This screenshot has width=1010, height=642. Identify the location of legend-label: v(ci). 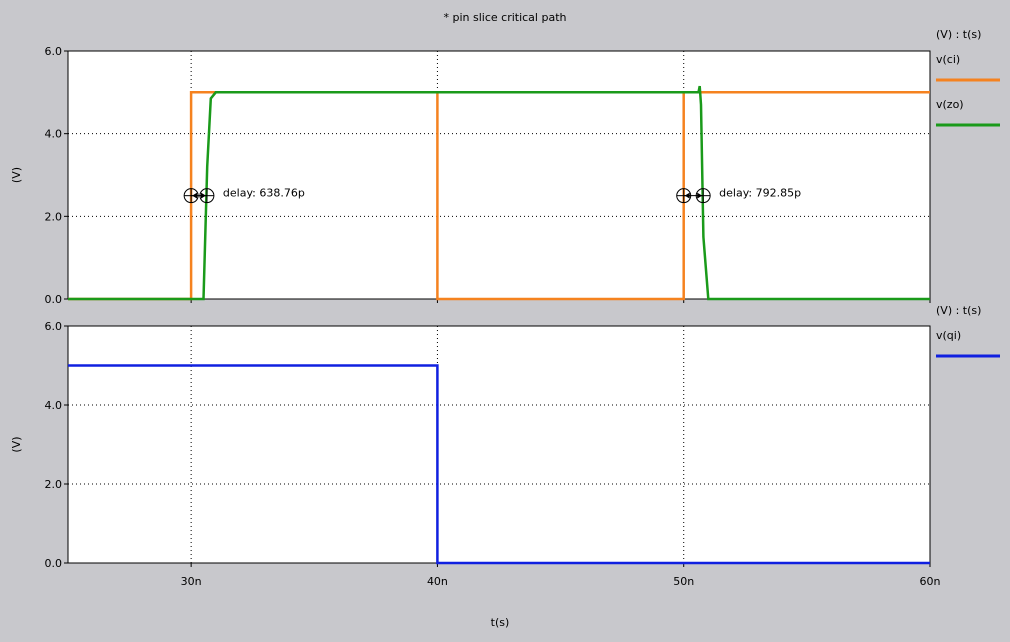
(948, 59).